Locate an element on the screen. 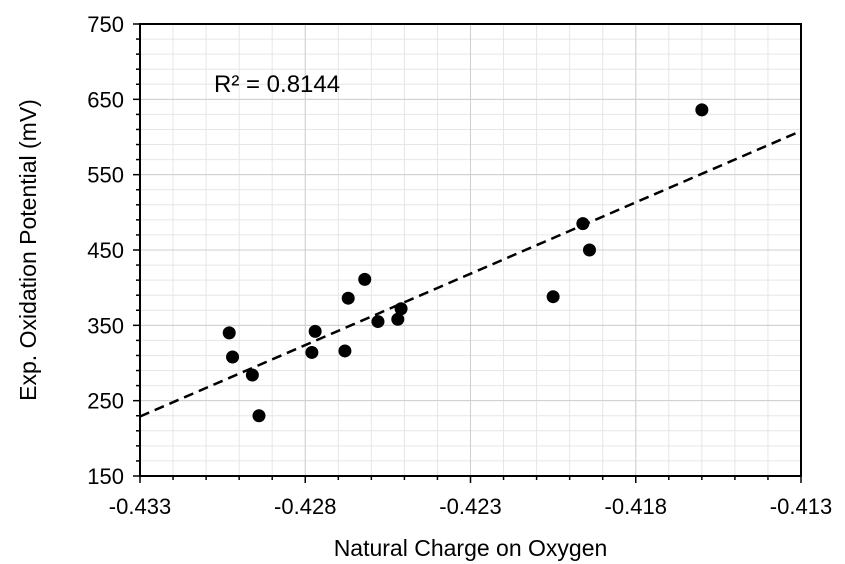 The height and width of the screenshot is (564, 845). y-tick-label: 450 is located at coordinates (105, 250).